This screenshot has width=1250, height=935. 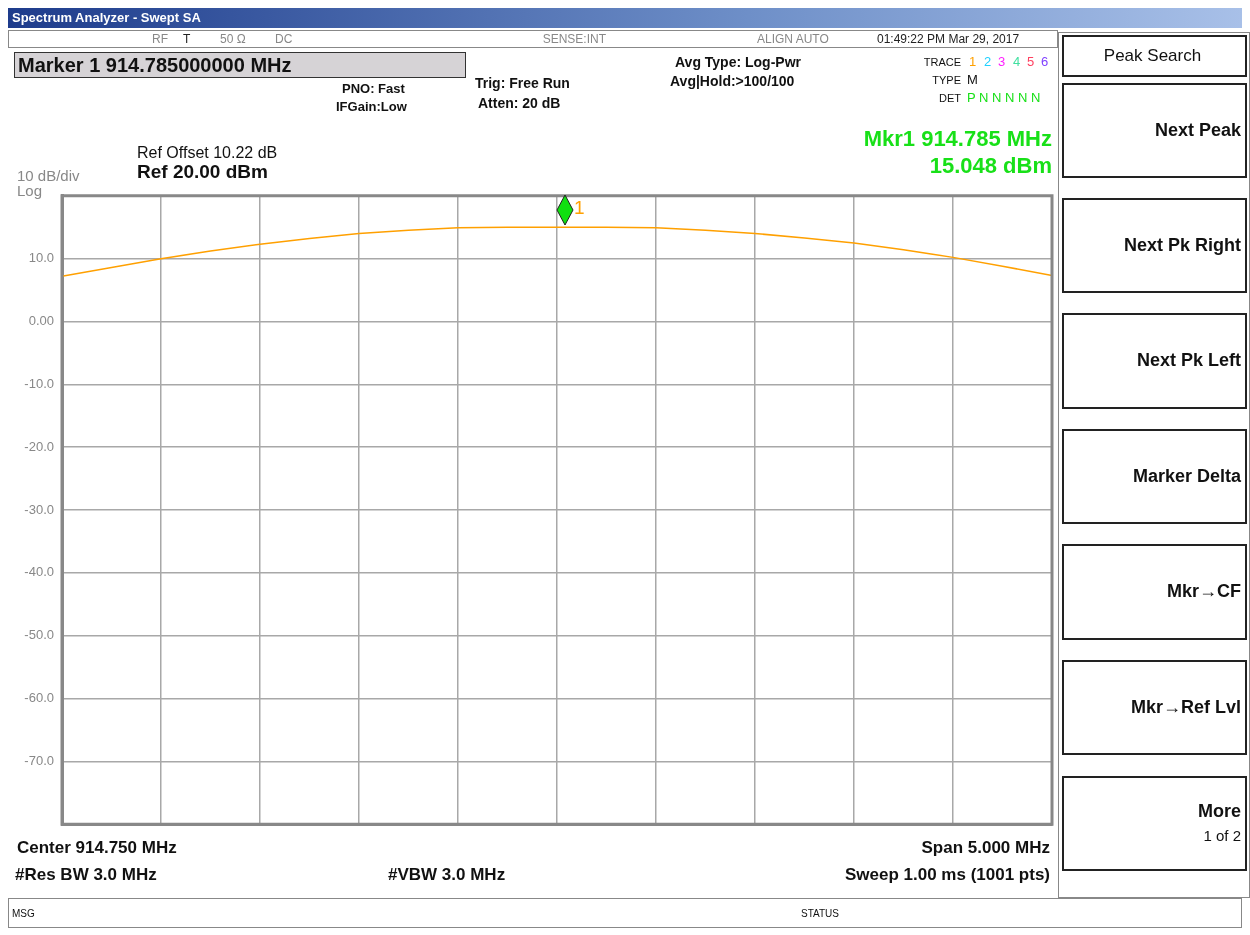 What do you see at coordinates (957, 139) in the screenshot?
I see `text: Mkr1 914.785 MHz` at bounding box center [957, 139].